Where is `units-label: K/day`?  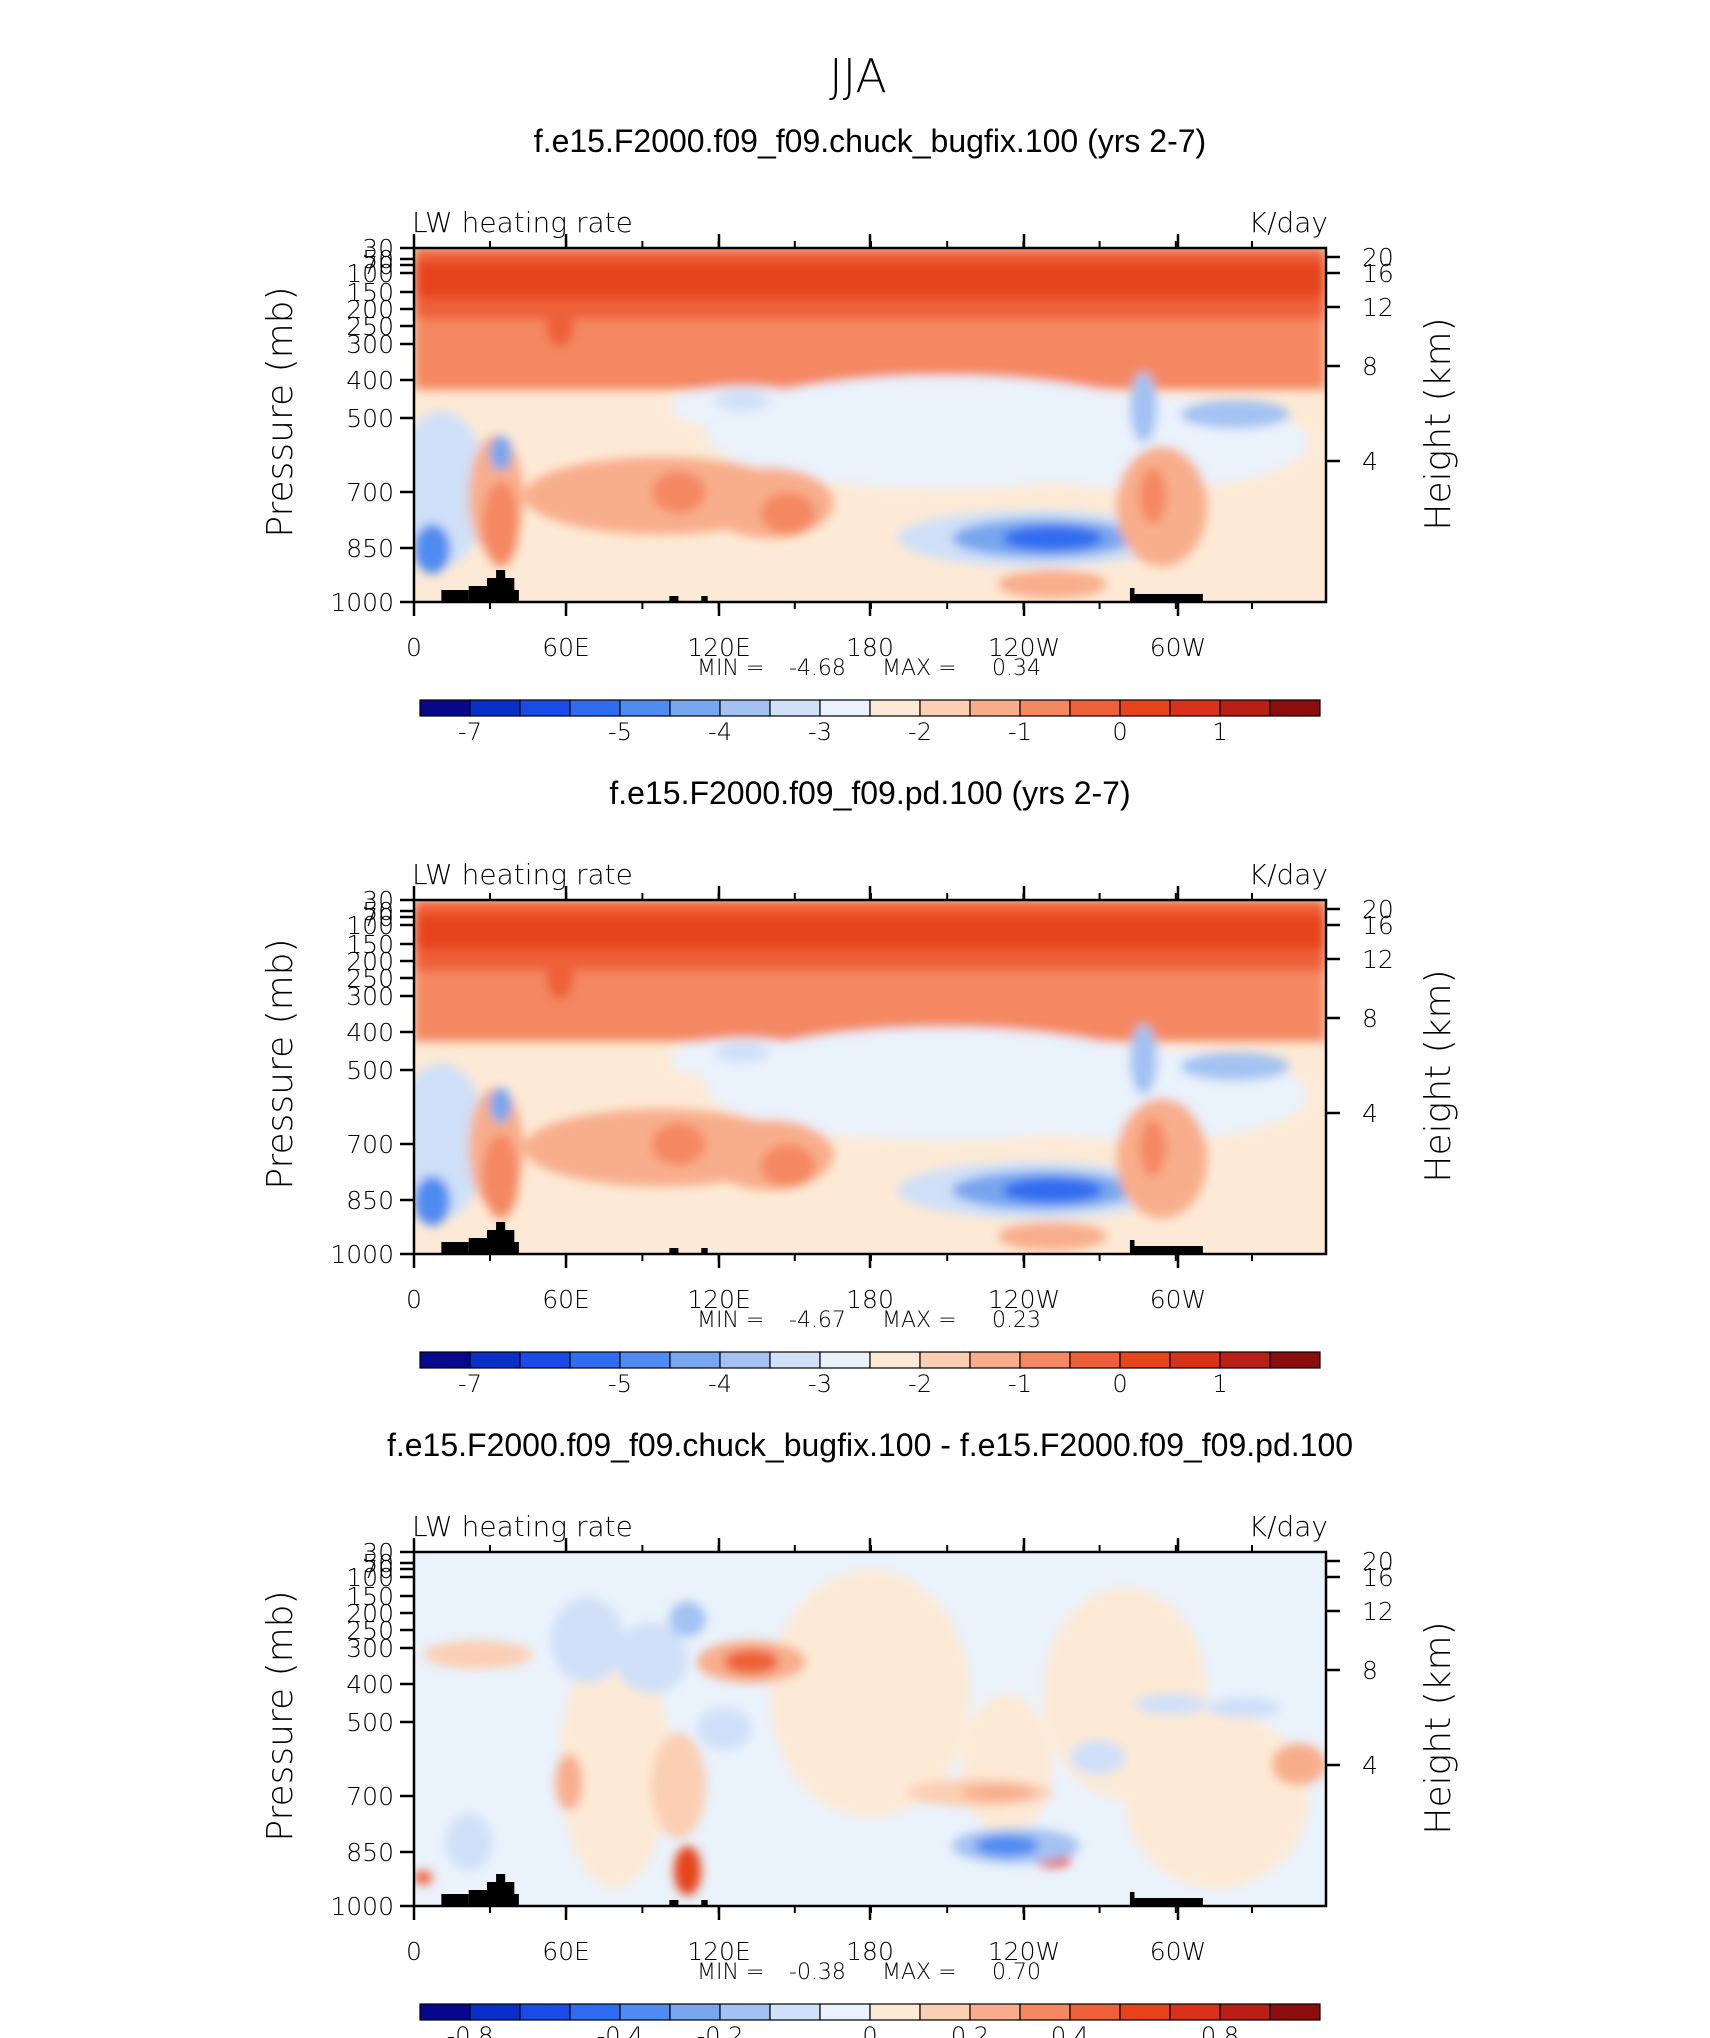
units-label: K/day is located at coordinates (1288, 1526).